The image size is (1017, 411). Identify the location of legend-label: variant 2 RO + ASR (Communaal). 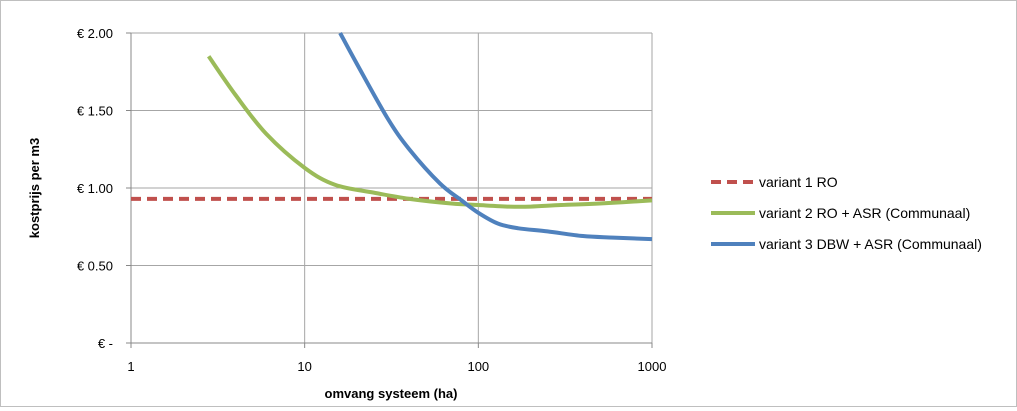
(864, 213).